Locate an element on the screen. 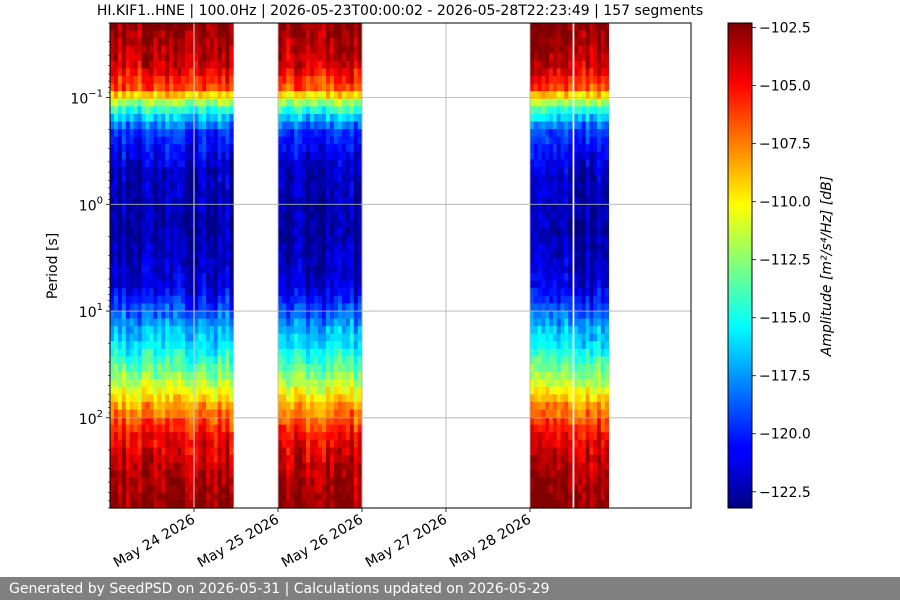  colorbar-tick-label: −105.0 is located at coordinates (785, 87).